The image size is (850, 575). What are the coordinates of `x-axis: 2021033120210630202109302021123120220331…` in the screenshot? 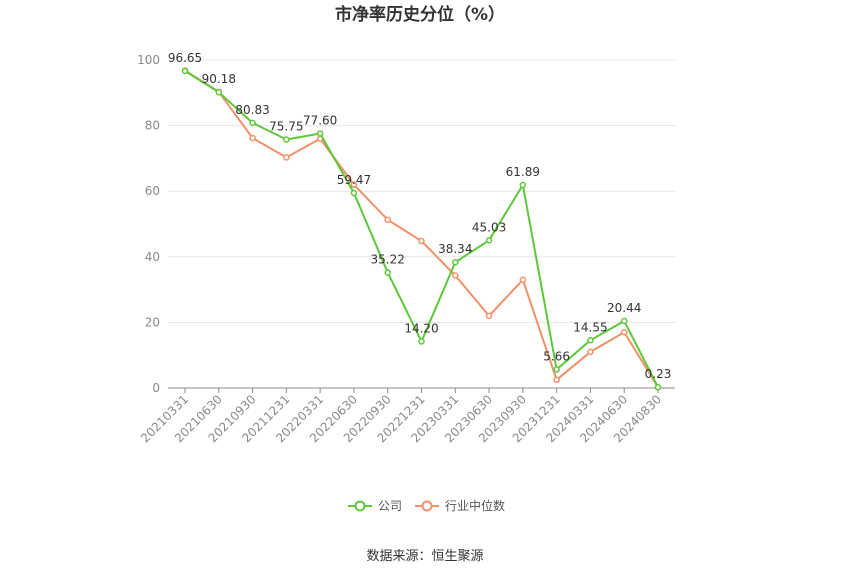 It's located at (406, 416).